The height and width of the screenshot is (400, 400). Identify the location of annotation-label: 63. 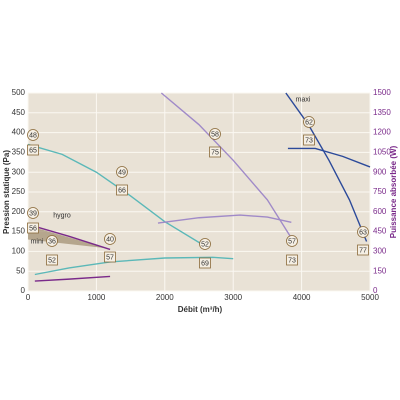
(363, 232).